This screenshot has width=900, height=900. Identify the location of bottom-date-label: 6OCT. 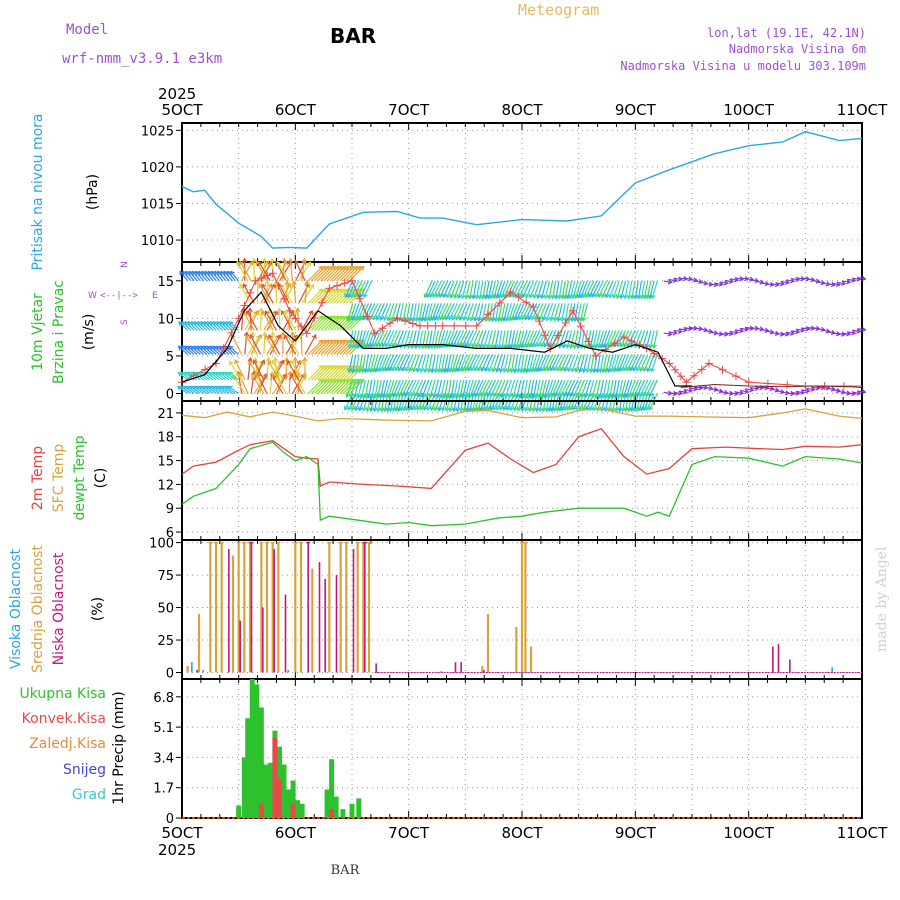
(296, 833).